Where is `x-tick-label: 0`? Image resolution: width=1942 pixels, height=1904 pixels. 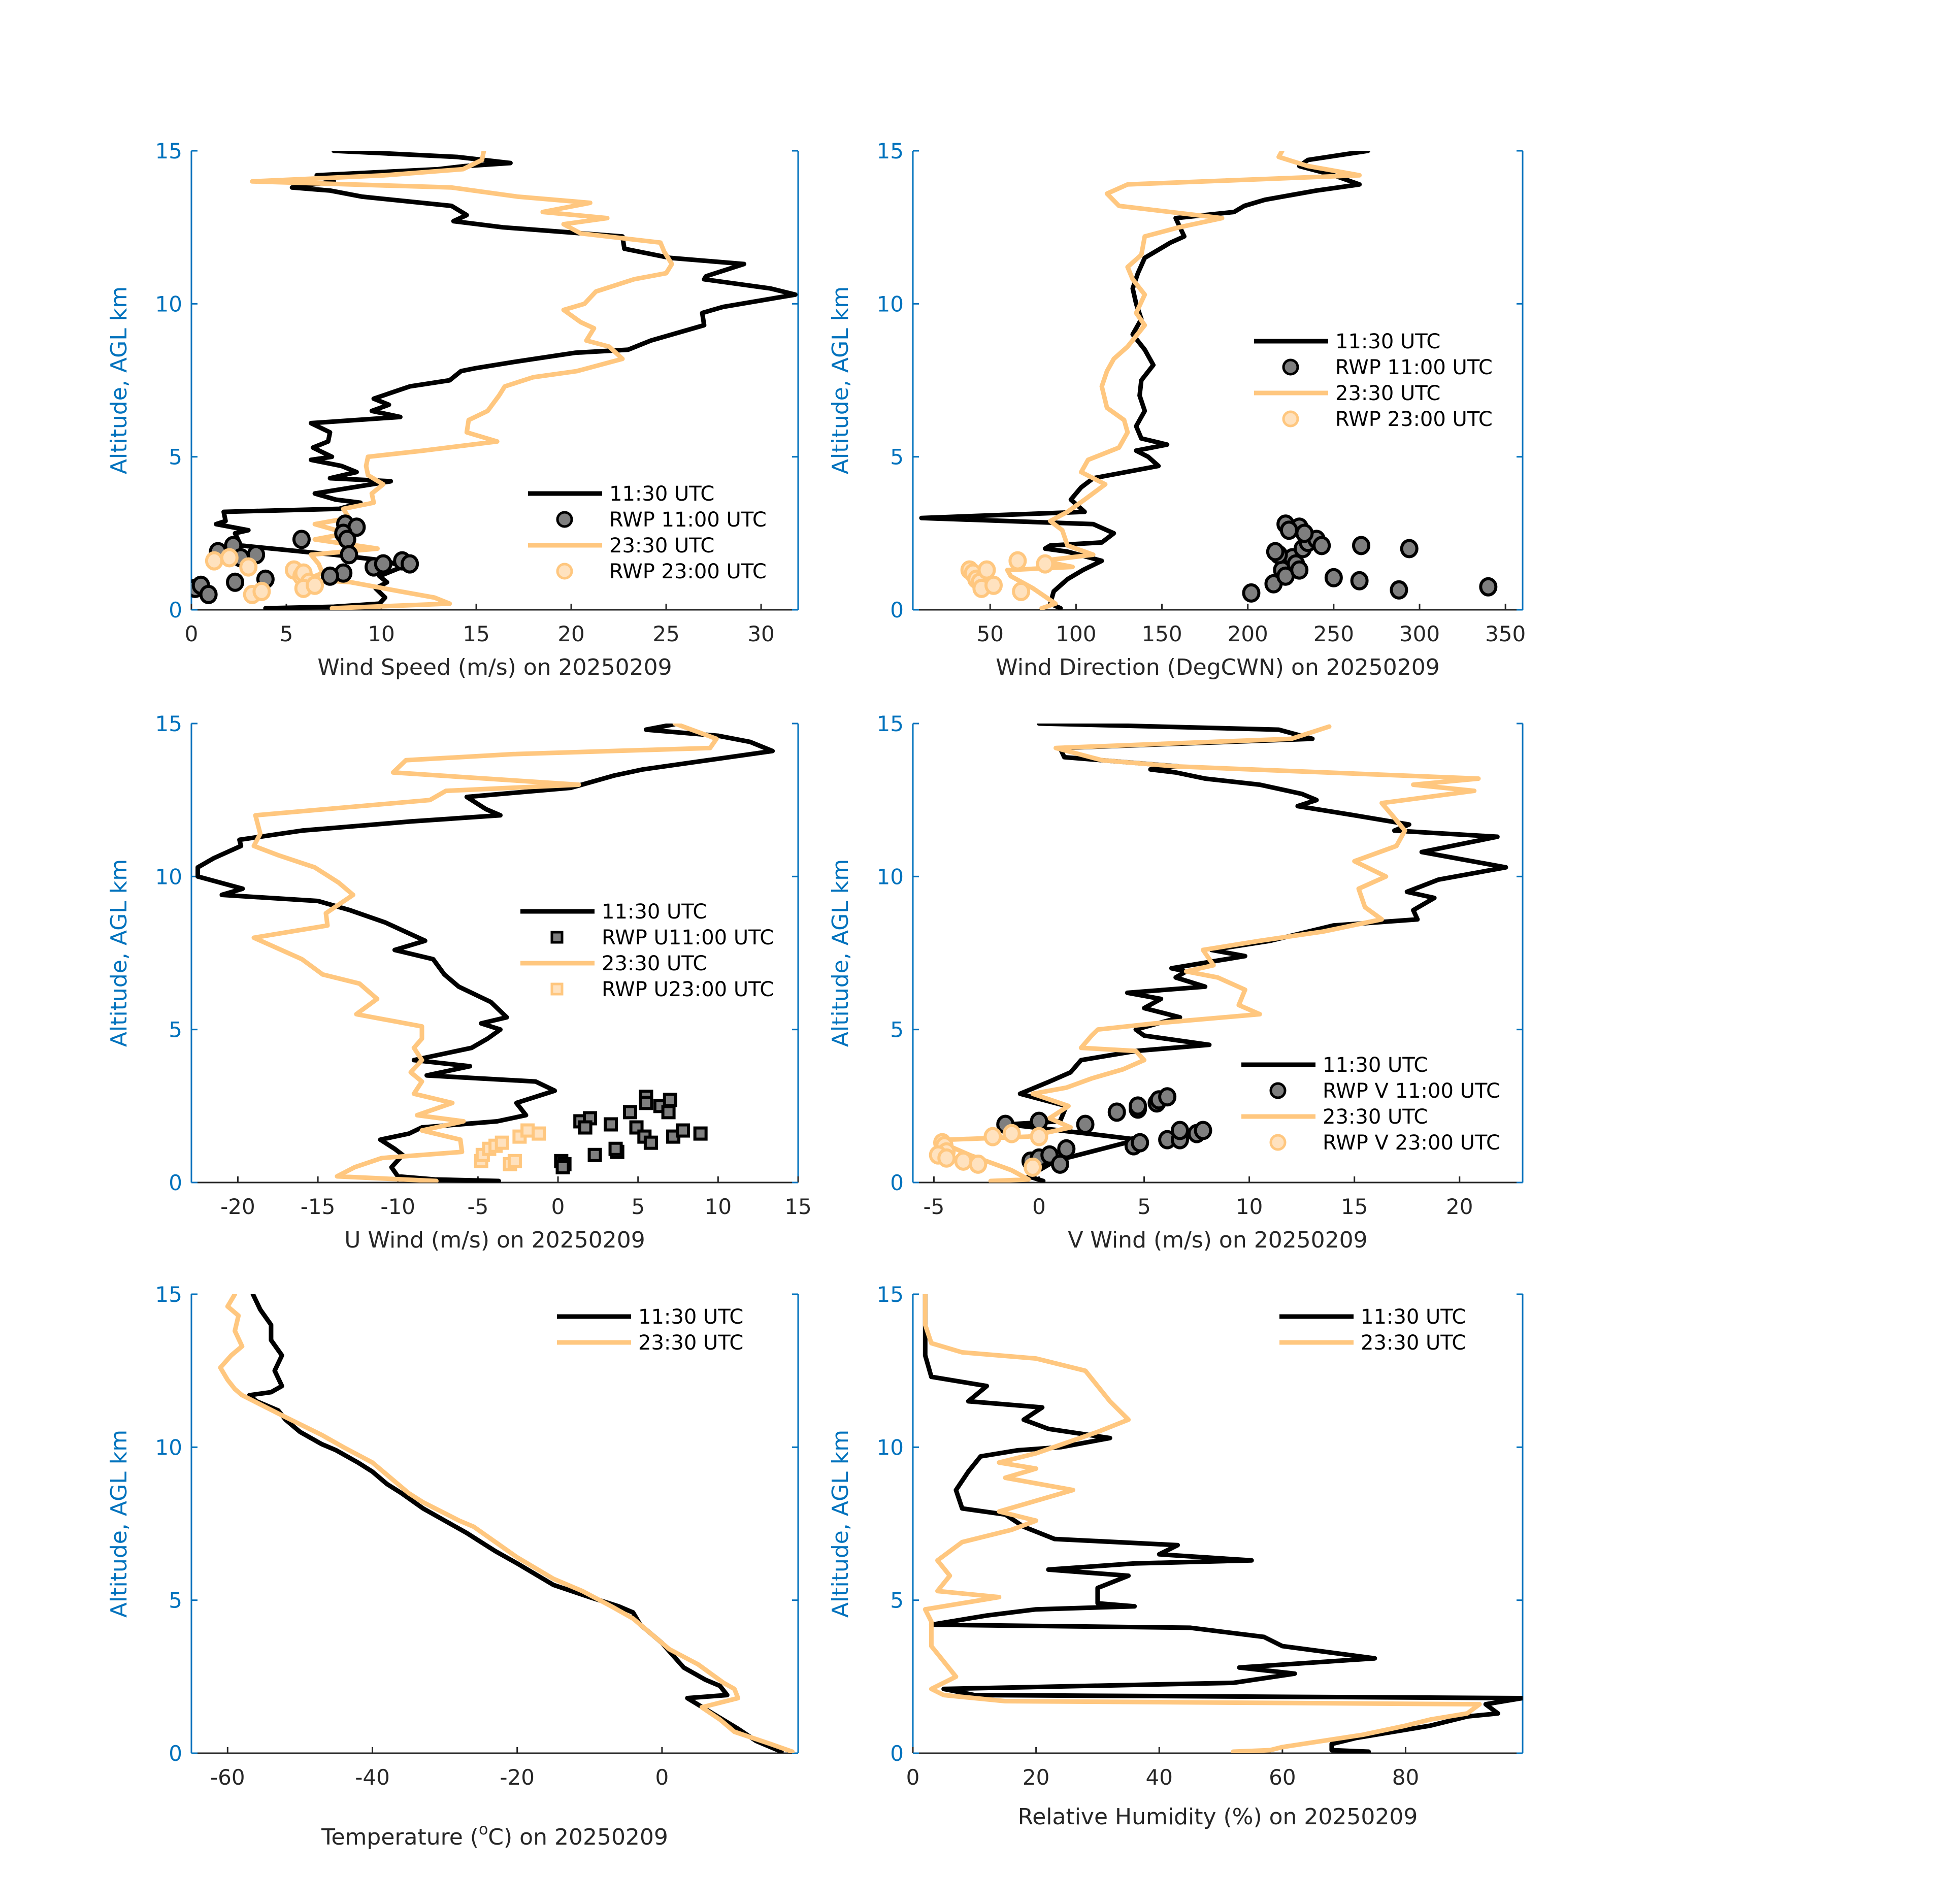 x-tick-label: 0 is located at coordinates (913, 1778).